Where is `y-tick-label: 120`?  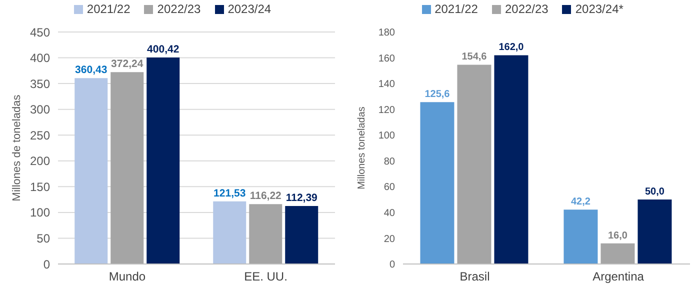 y-tick-label: 120 is located at coordinates (387, 110).